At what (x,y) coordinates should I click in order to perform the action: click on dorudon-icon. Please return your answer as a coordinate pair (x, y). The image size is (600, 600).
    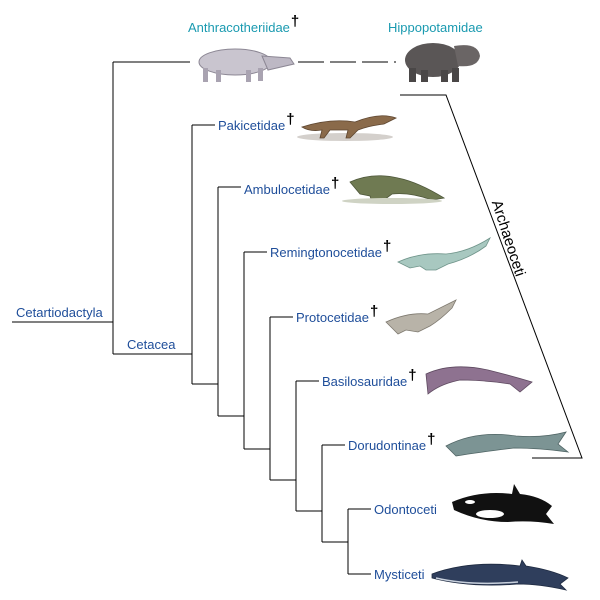
    Looking at the image, I should click on (507, 444).